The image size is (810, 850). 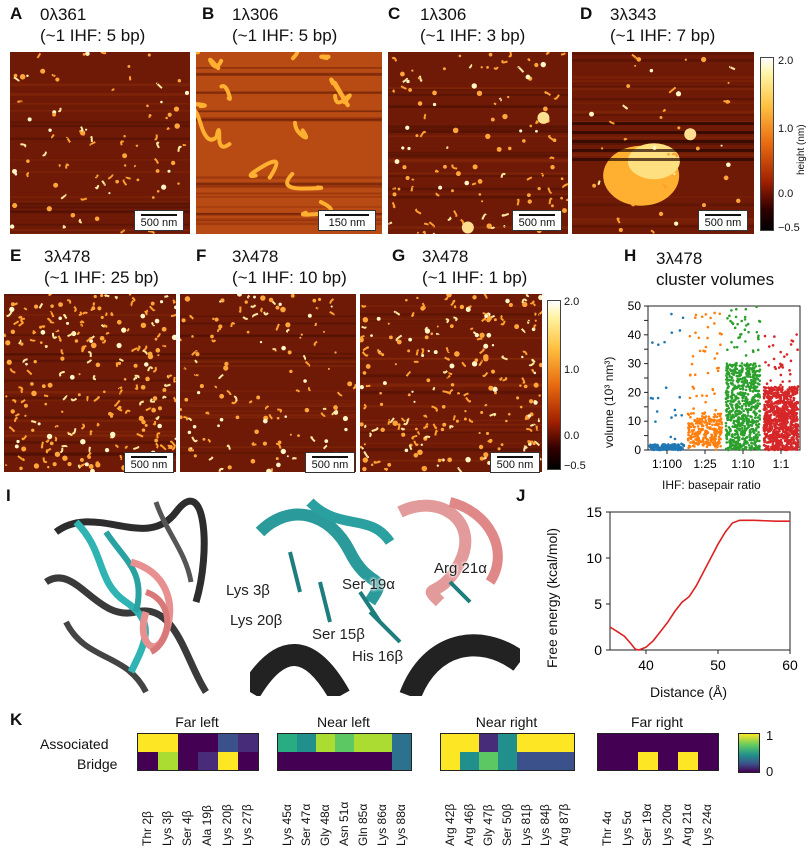 What do you see at coordinates (646, 665) in the screenshot?
I see `j-xtick-label: 40` at bounding box center [646, 665].